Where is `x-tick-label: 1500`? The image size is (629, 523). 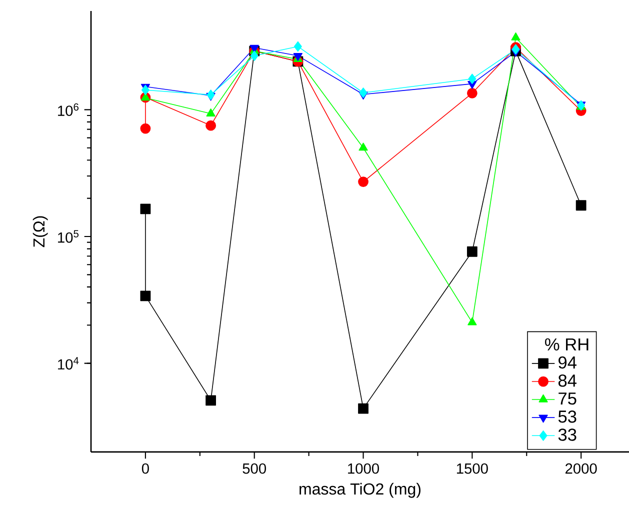
x-tick-label: 1500 is located at coordinates (472, 468).